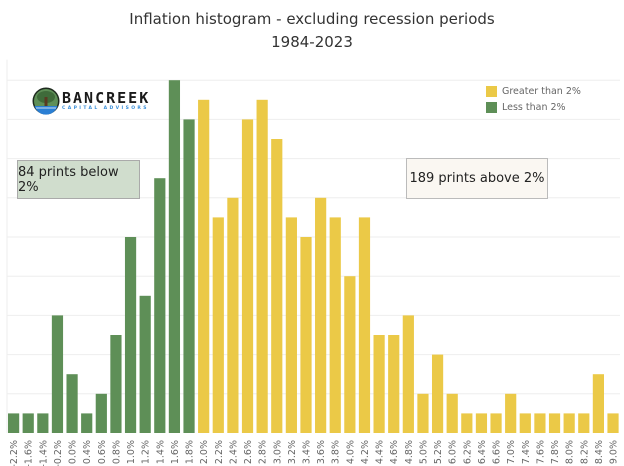 The width and height of the screenshot is (624, 466). Describe the element at coordinates (262, 266) in the screenshot. I see `bar-2.8%` at that location.